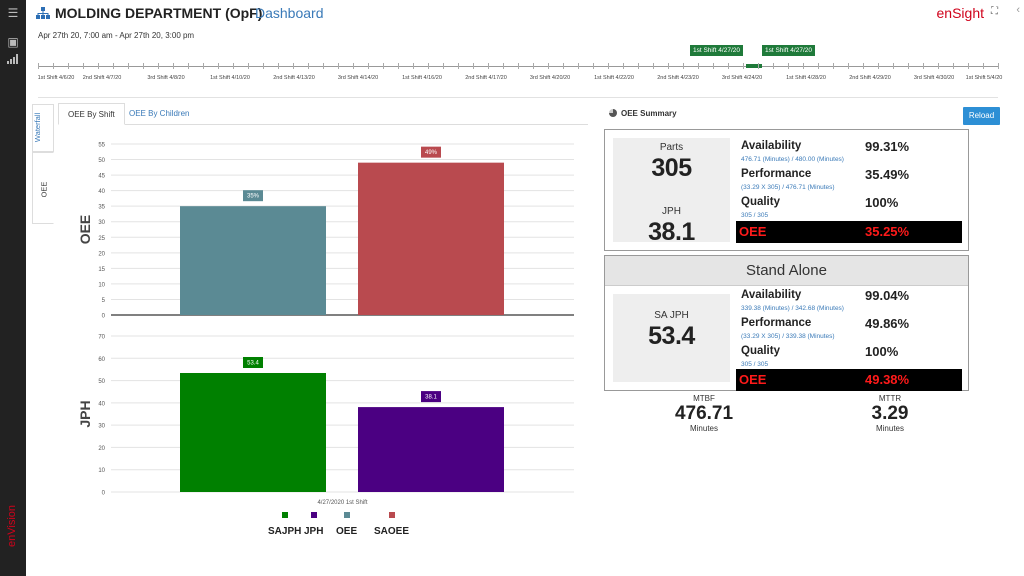  I want to click on legend-item-jph: JPH, so click(313, 525).